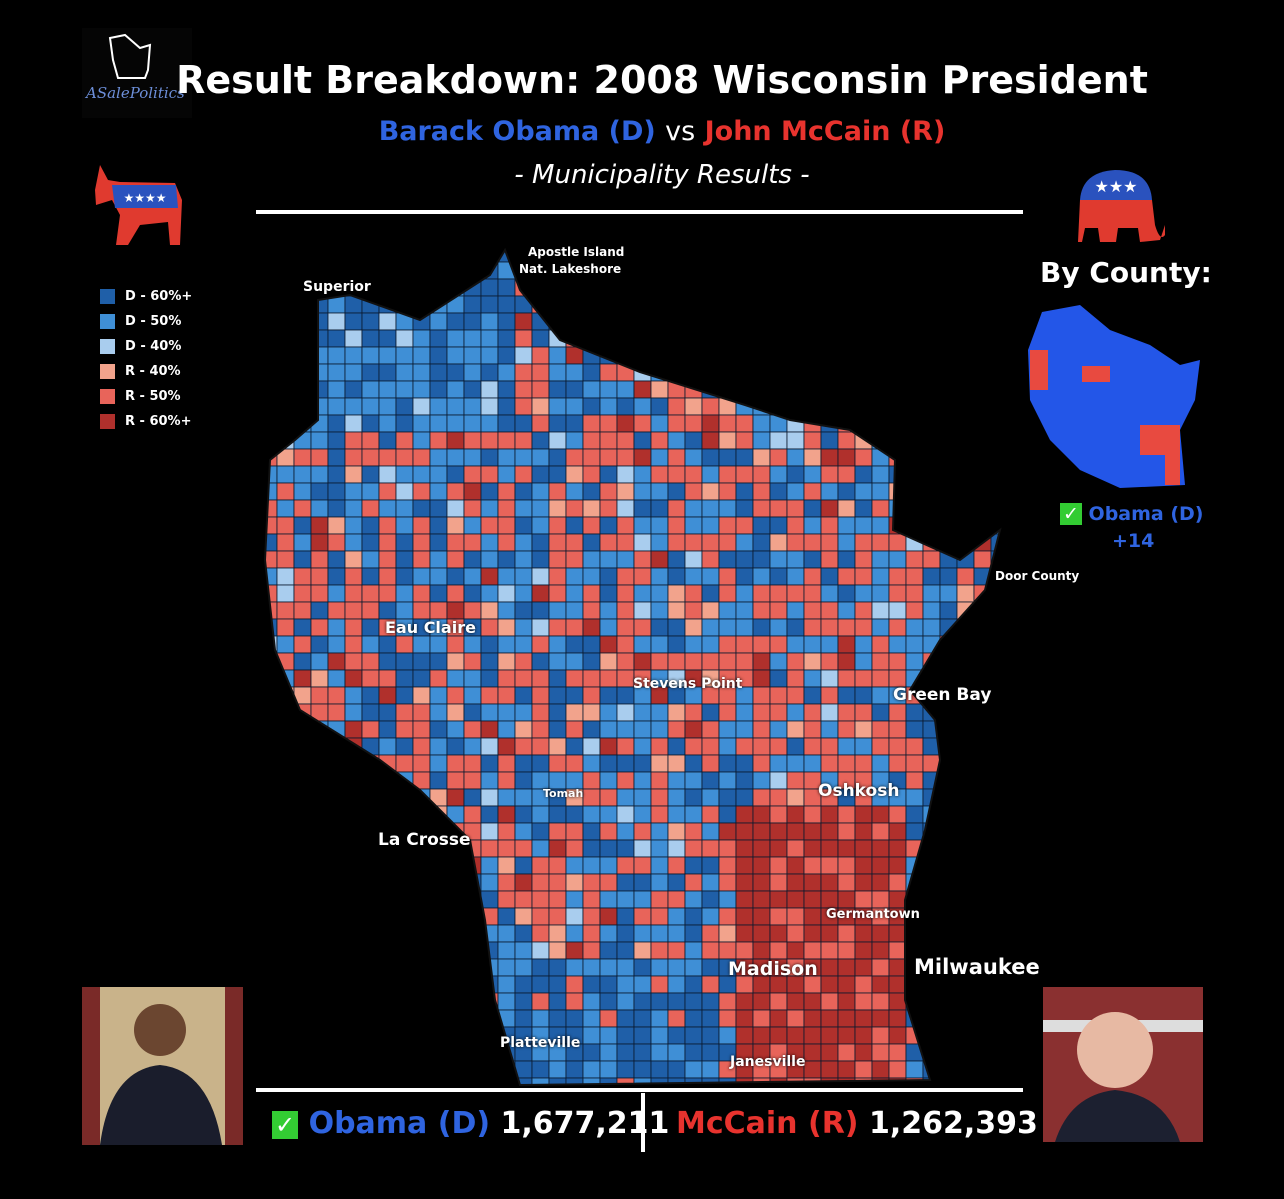 This screenshot has width=1284, height=1199. I want to click on legend-swatch, so click(107, 321).